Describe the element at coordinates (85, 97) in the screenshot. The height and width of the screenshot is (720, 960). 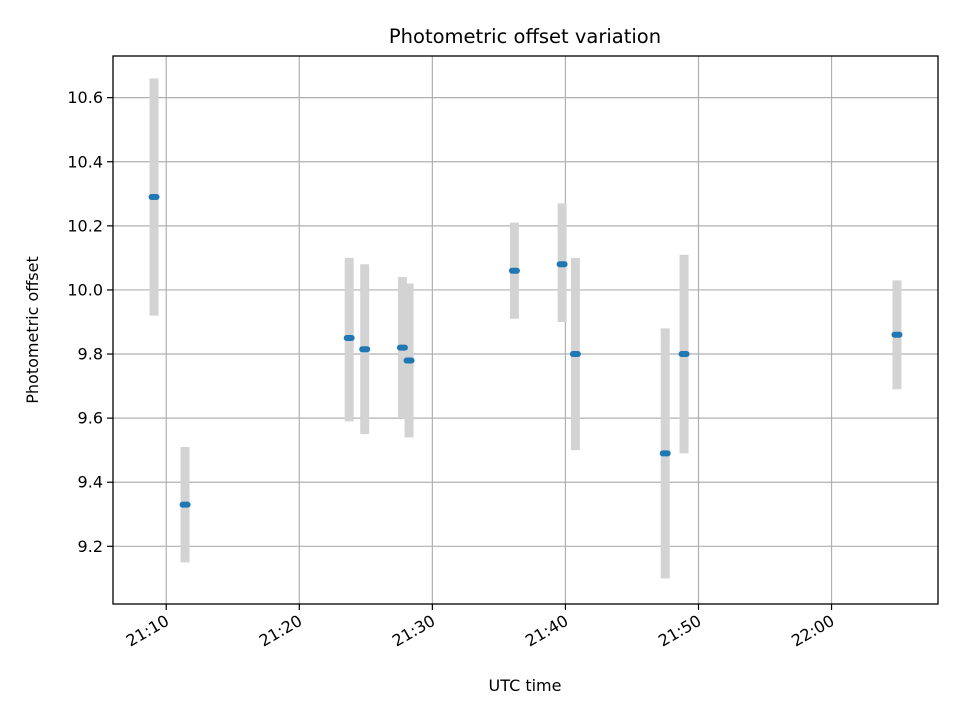
I see `y-tick-label: 10.6` at that location.